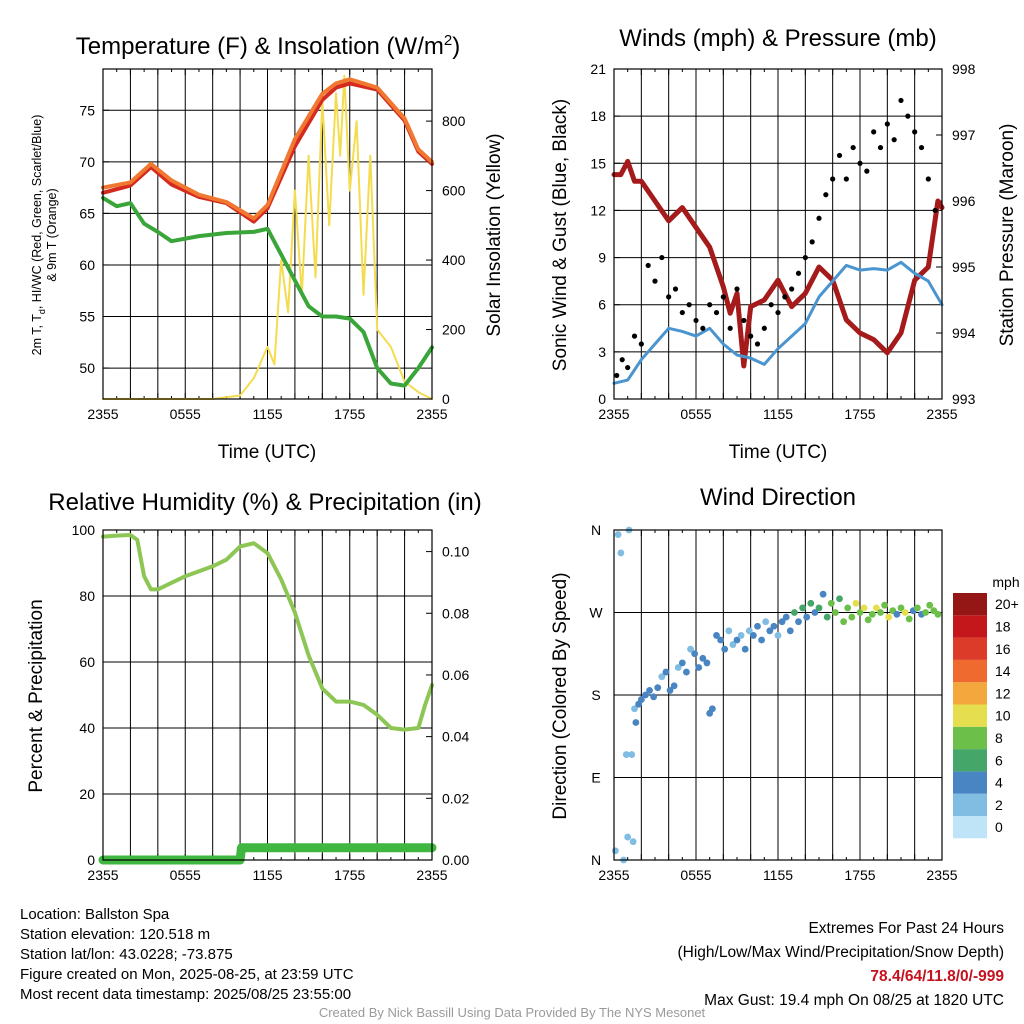 This screenshot has width=1024, height=1024. I want to click on humidity_precip-xtick-label: 1155, so click(267, 875).